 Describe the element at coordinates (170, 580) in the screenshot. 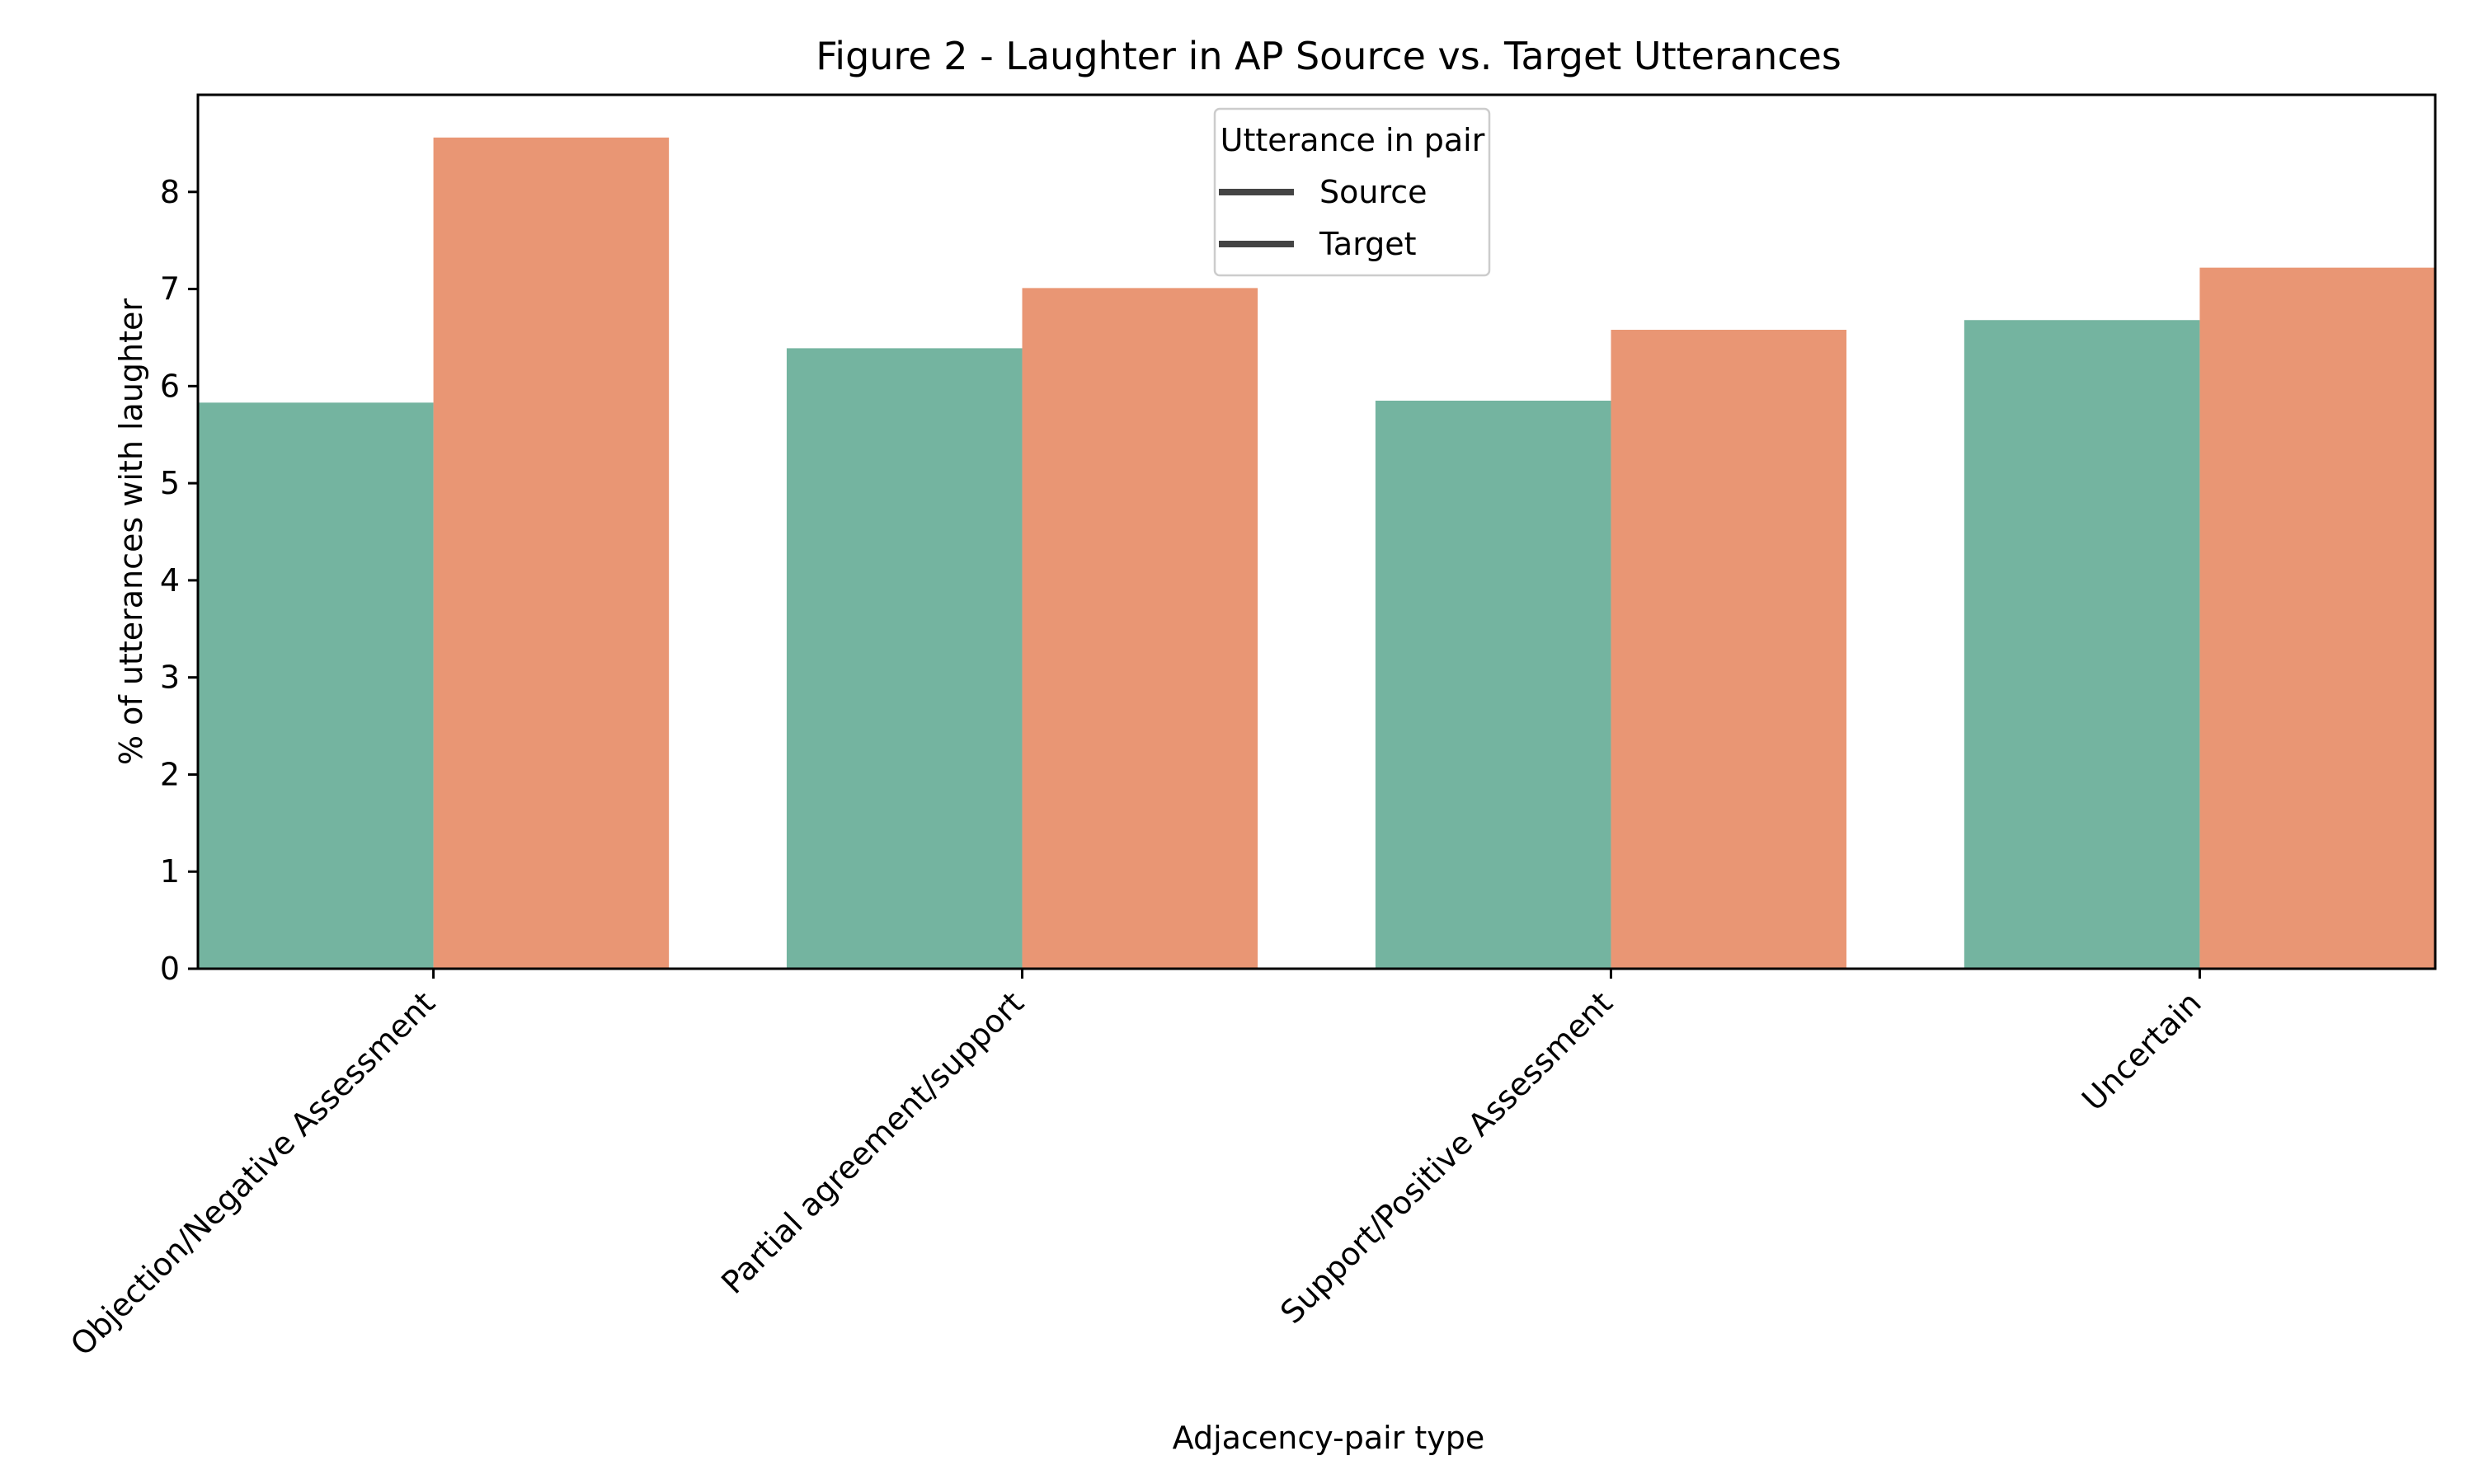

I see `y-tick-label: 4` at that location.